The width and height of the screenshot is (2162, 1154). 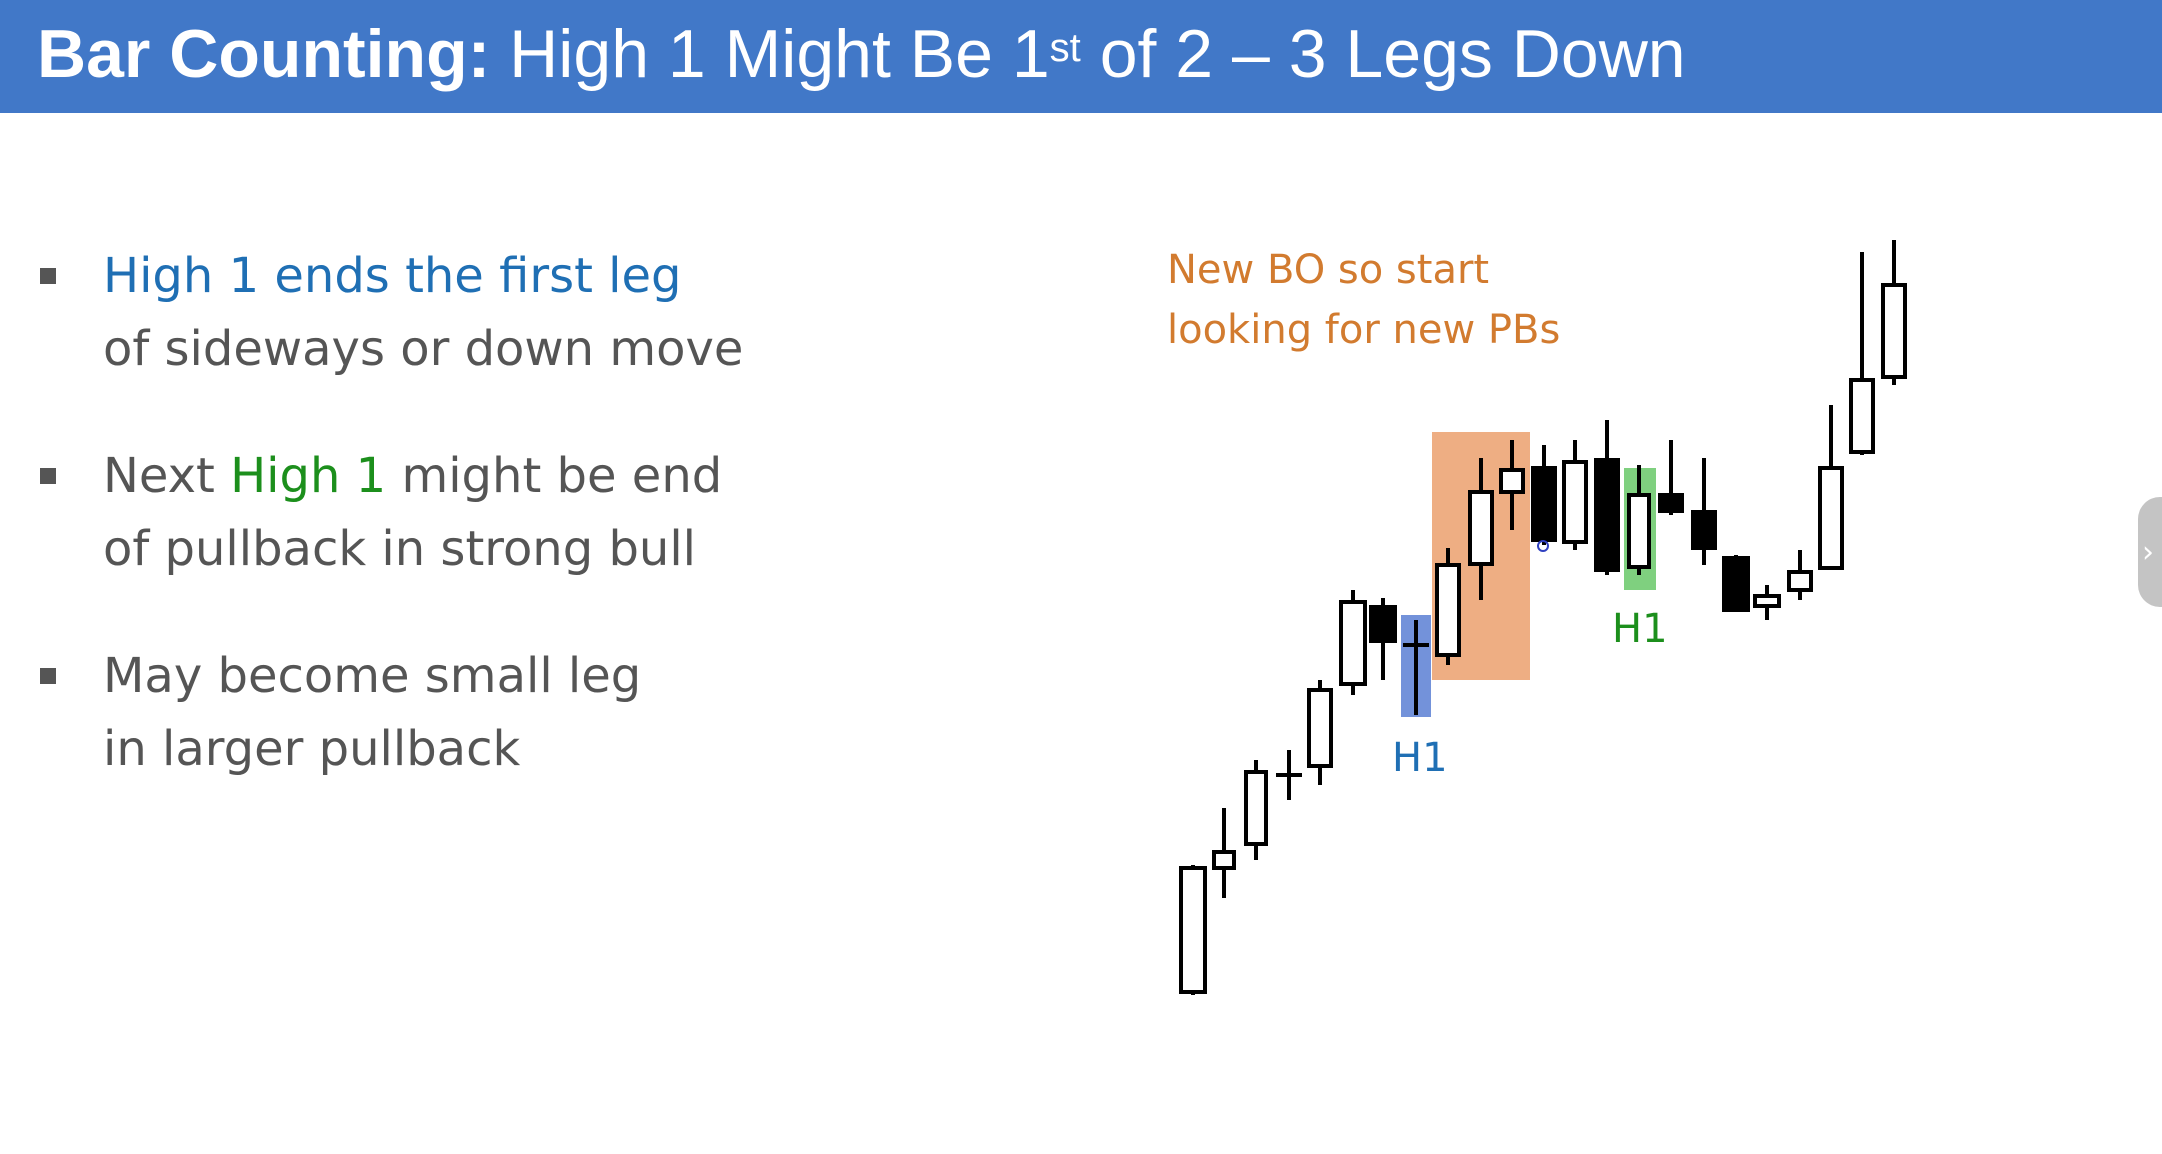 I want to click on bullet-line: in larger pullback, so click(x=470, y=749).